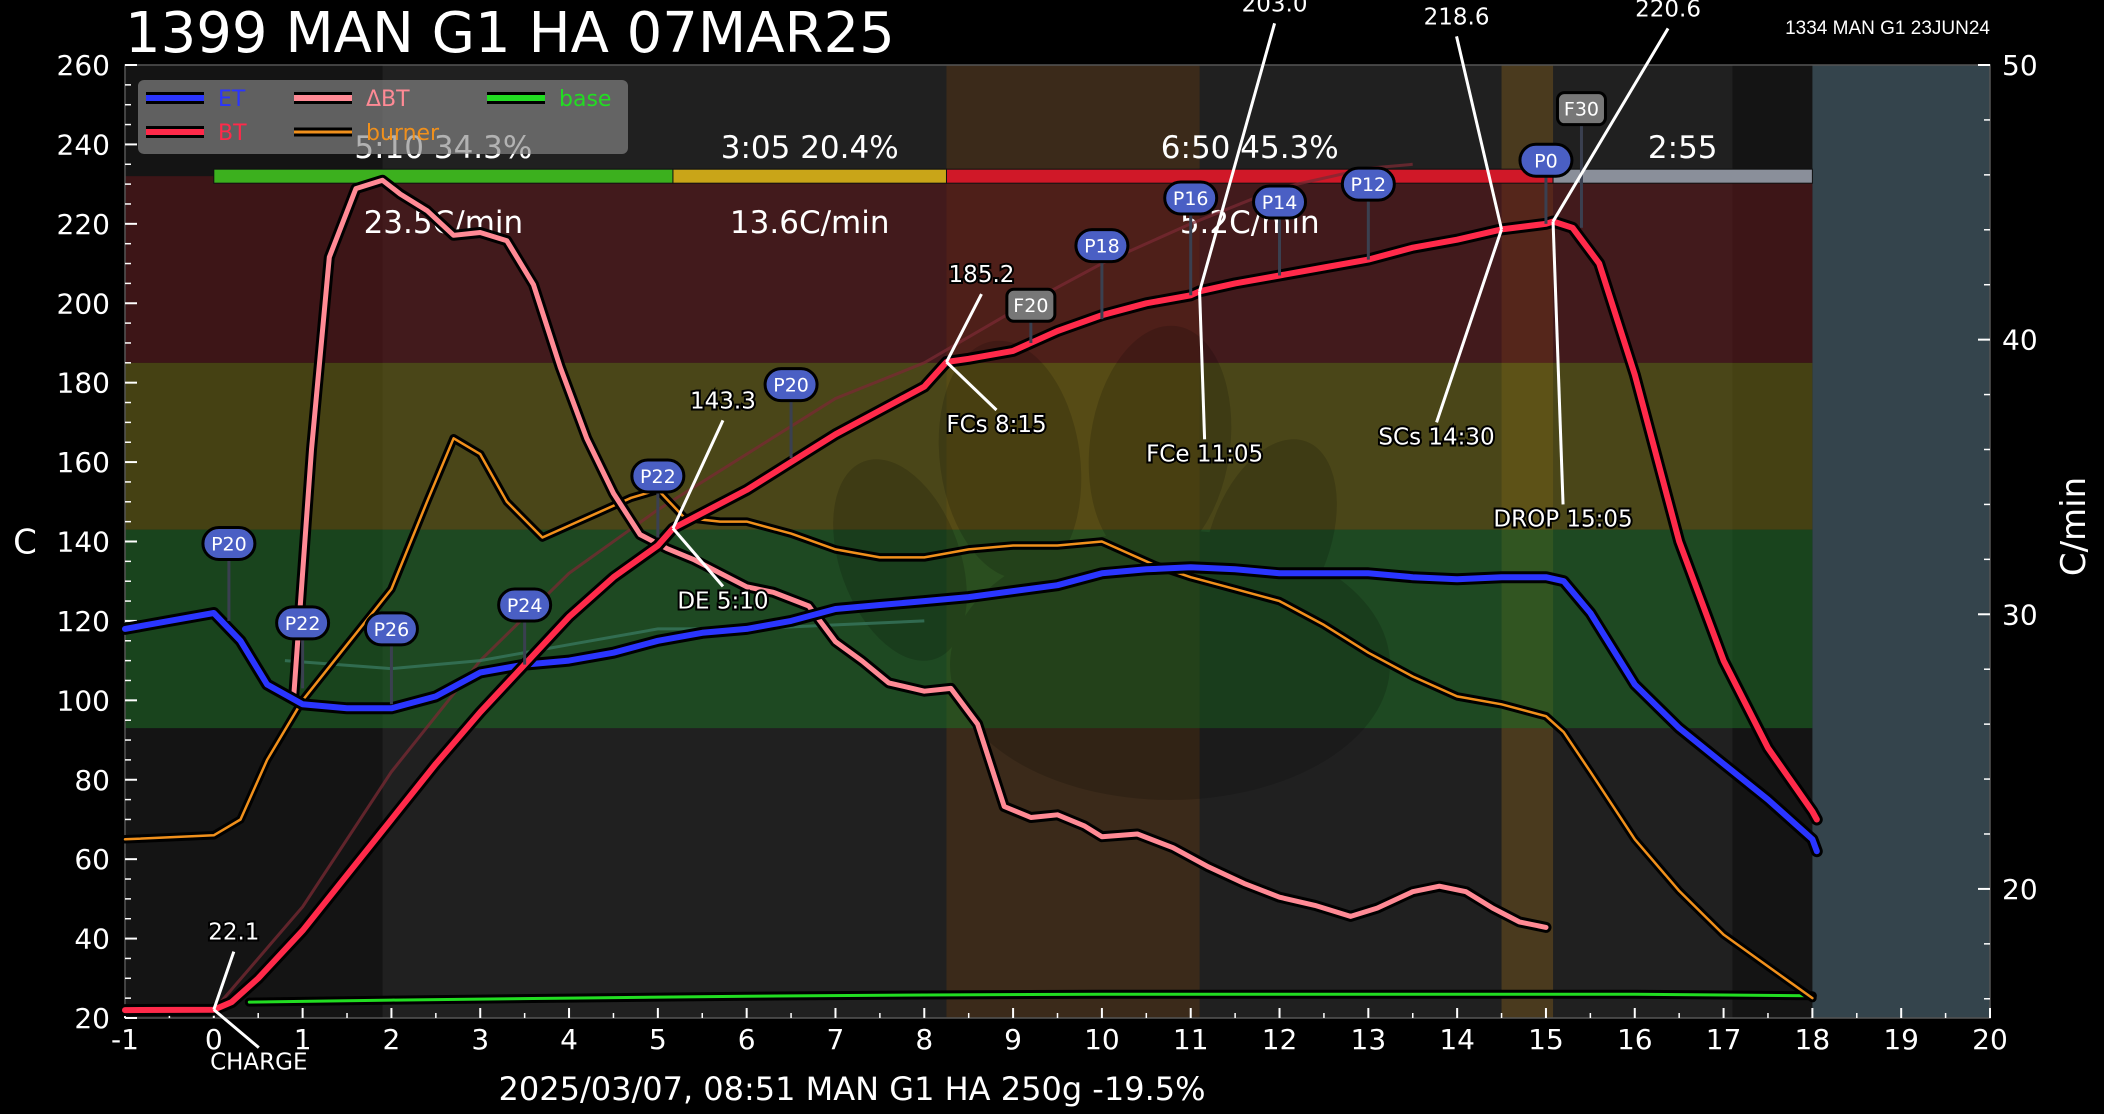 This screenshot has width=2104, height=1114. Describe the element at coordinates (388, 99) in the screenshot. I see `legend-label-2: ΔBT` at that location.